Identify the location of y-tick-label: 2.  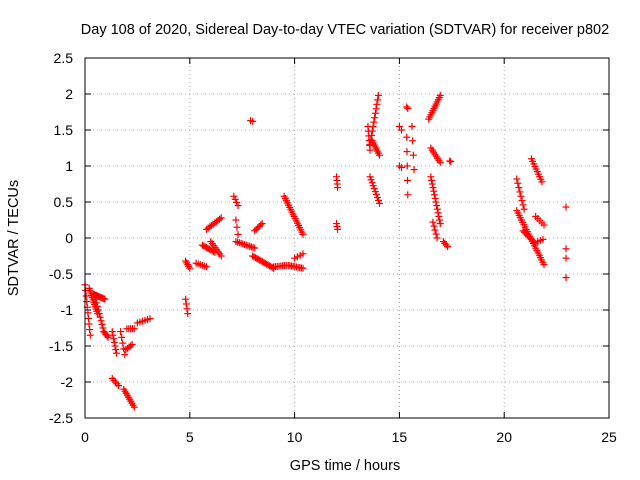
(69, 94).